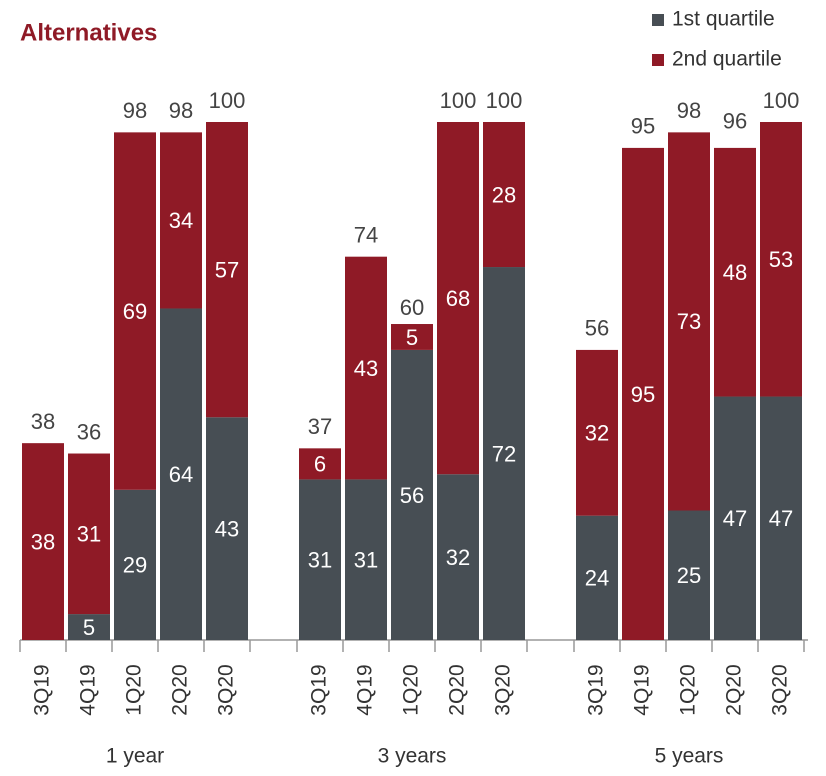 Image resolution: width=826 pixels, height=776 pixels. I want to click on total-label: 74, so click(366, 234).